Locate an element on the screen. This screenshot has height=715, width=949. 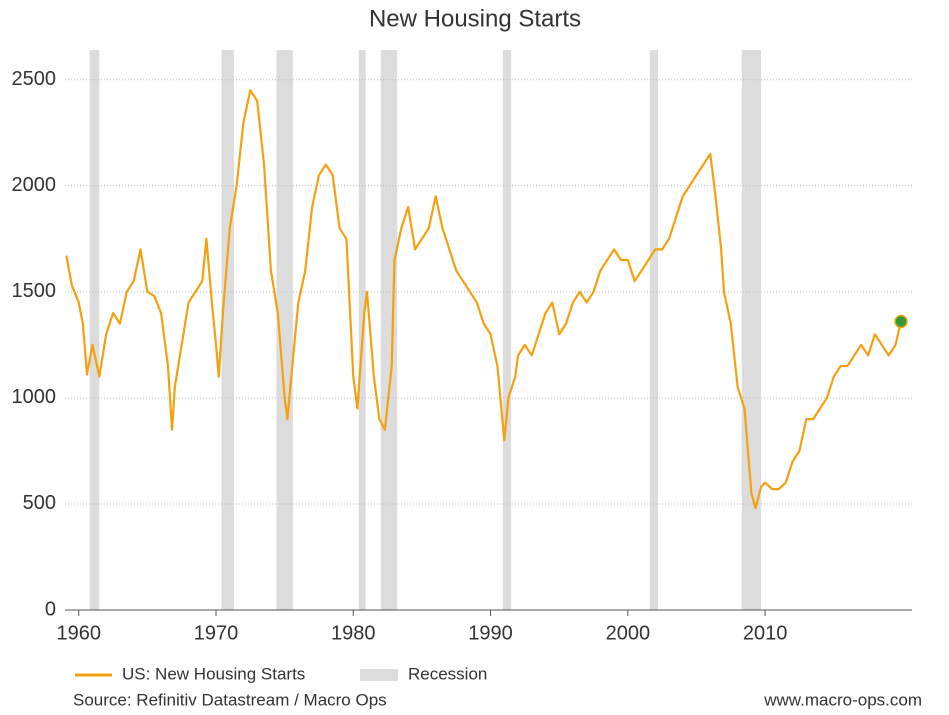
x-tick-label: 1970 is located at coordinates (216, 633).